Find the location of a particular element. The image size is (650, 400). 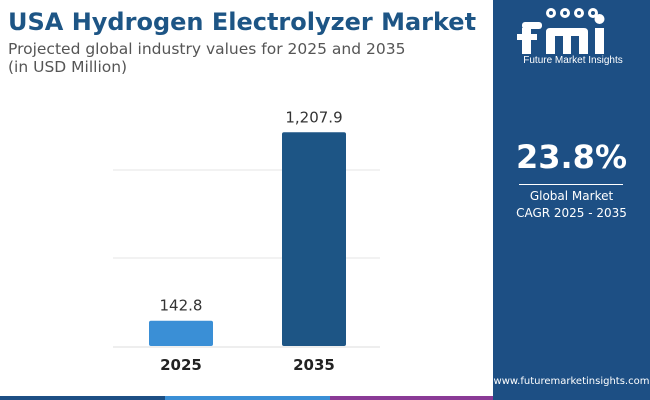

cagr-label: Global Market CAGR 2025 - 2035 is located at coordinates (571, 205).